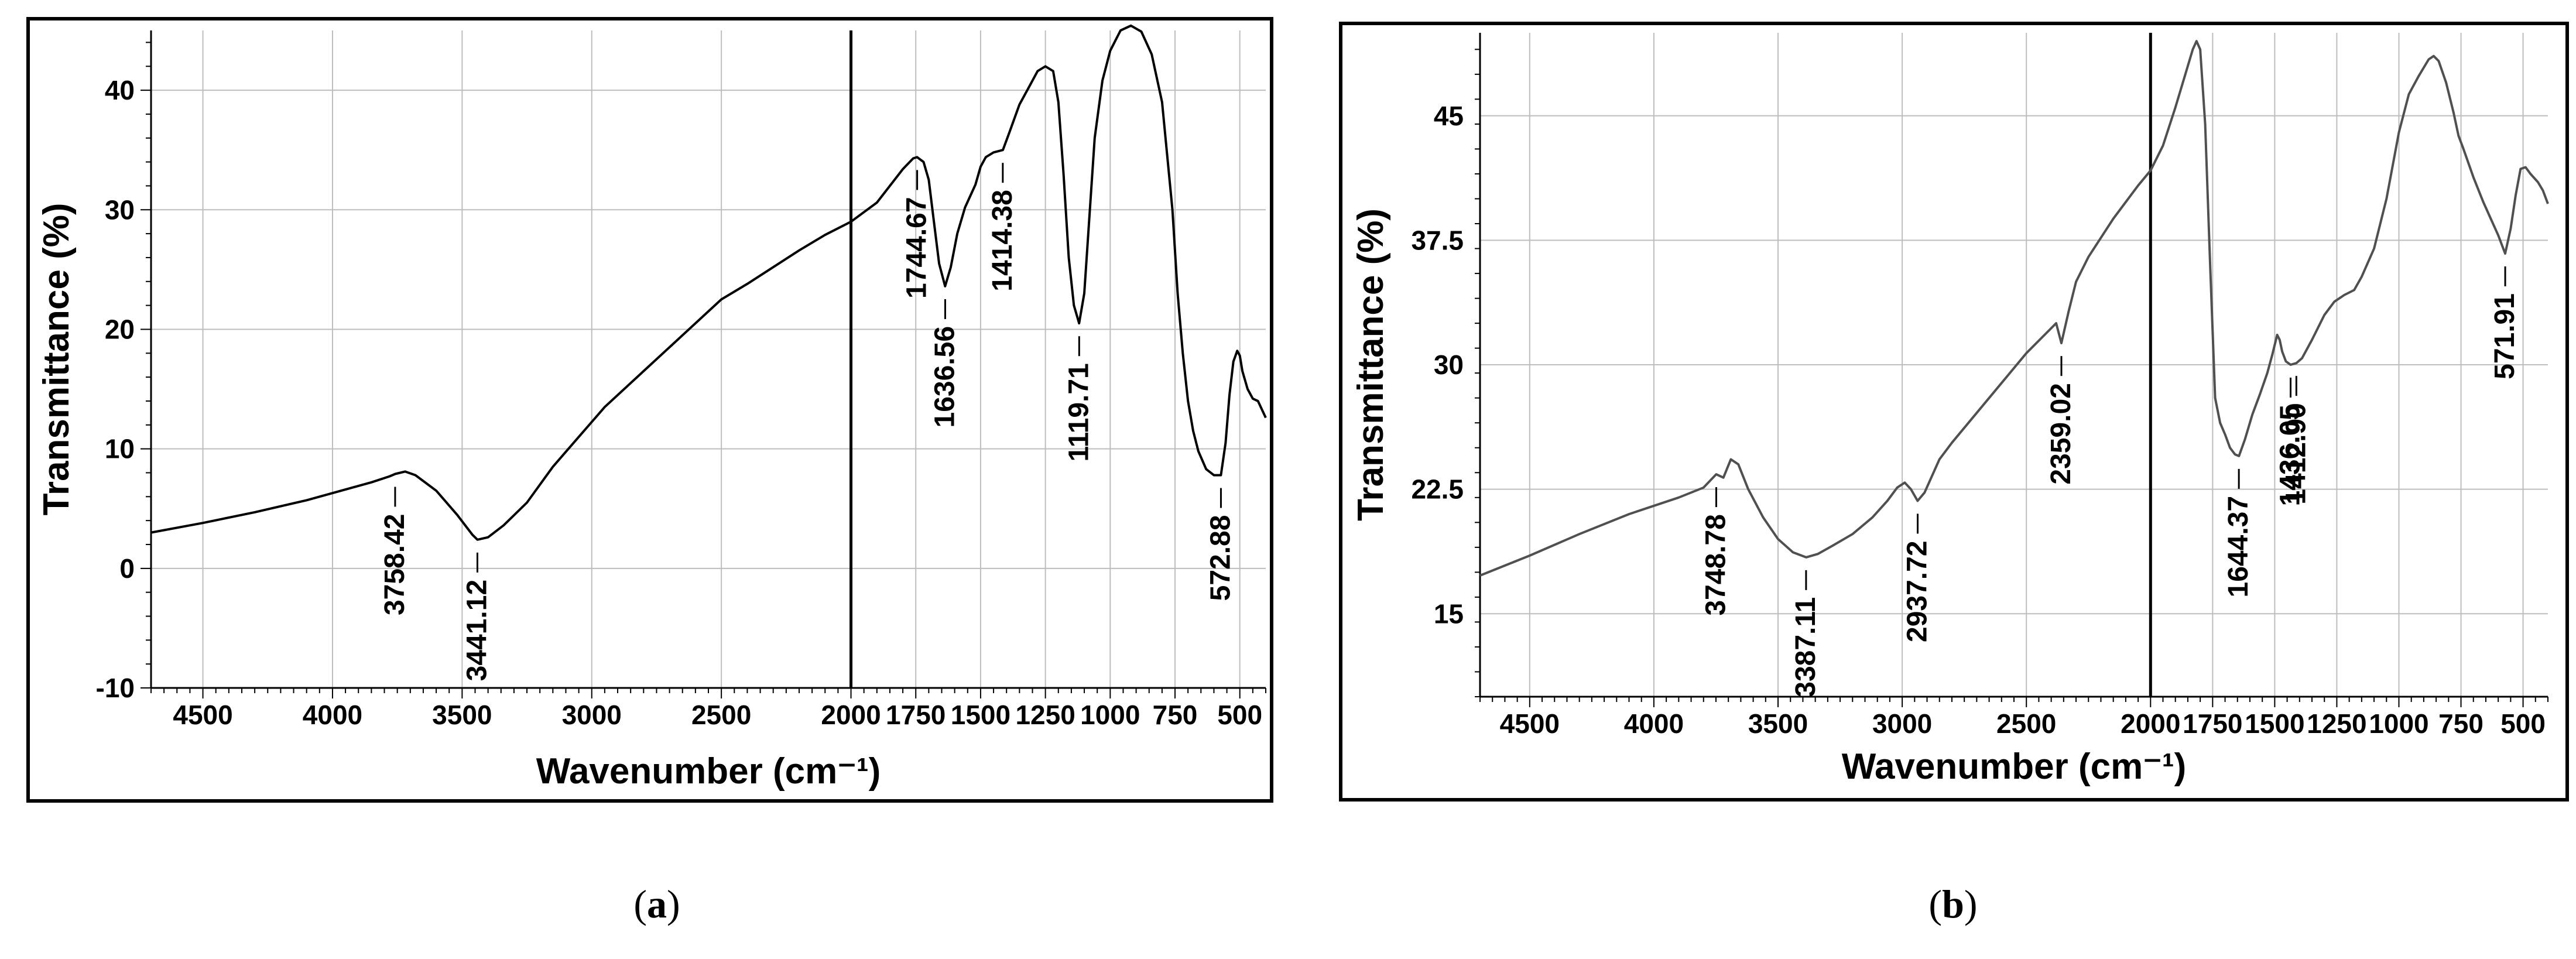  I want to click on peak-label: 2359.02, so click(2061, 434).